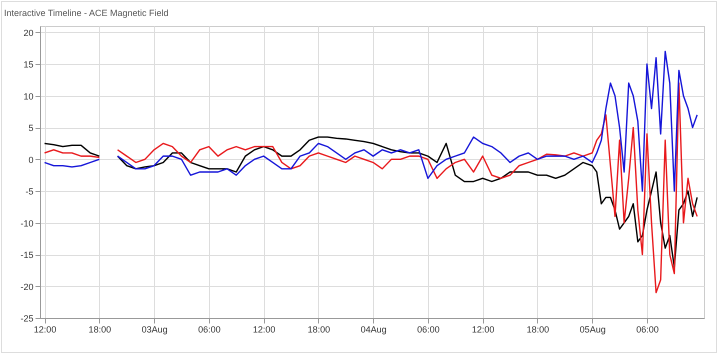 The image size is (720, 357). Describe the element at coordinates (31, 159) in the screenshot. I see `y-tick-label: 0` at that location.